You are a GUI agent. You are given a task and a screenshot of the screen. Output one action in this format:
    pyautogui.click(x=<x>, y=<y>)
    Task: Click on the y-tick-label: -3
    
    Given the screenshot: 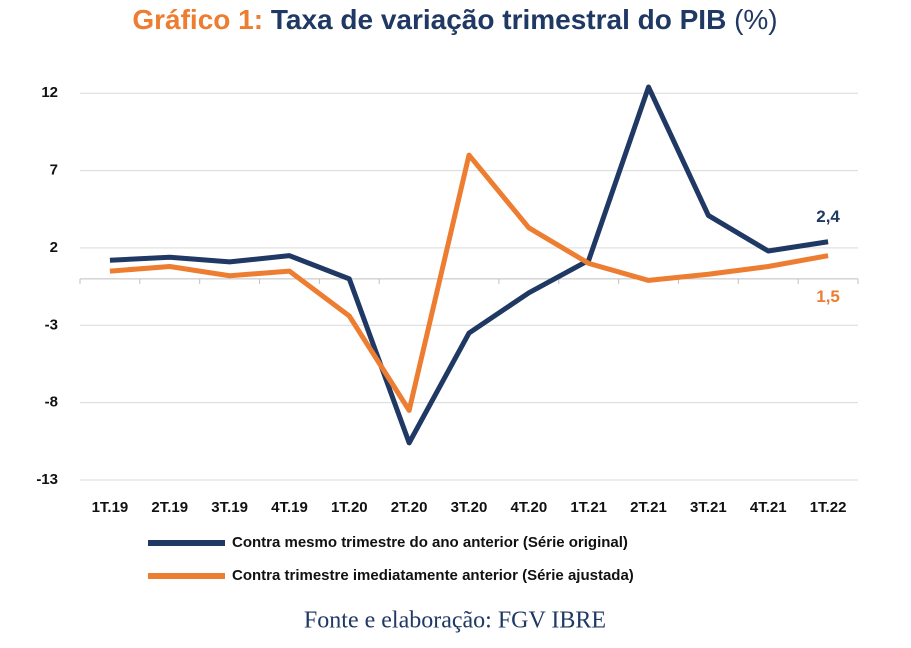 What is the action you would take?
    pyautogui.click(x=51, y=324)
    